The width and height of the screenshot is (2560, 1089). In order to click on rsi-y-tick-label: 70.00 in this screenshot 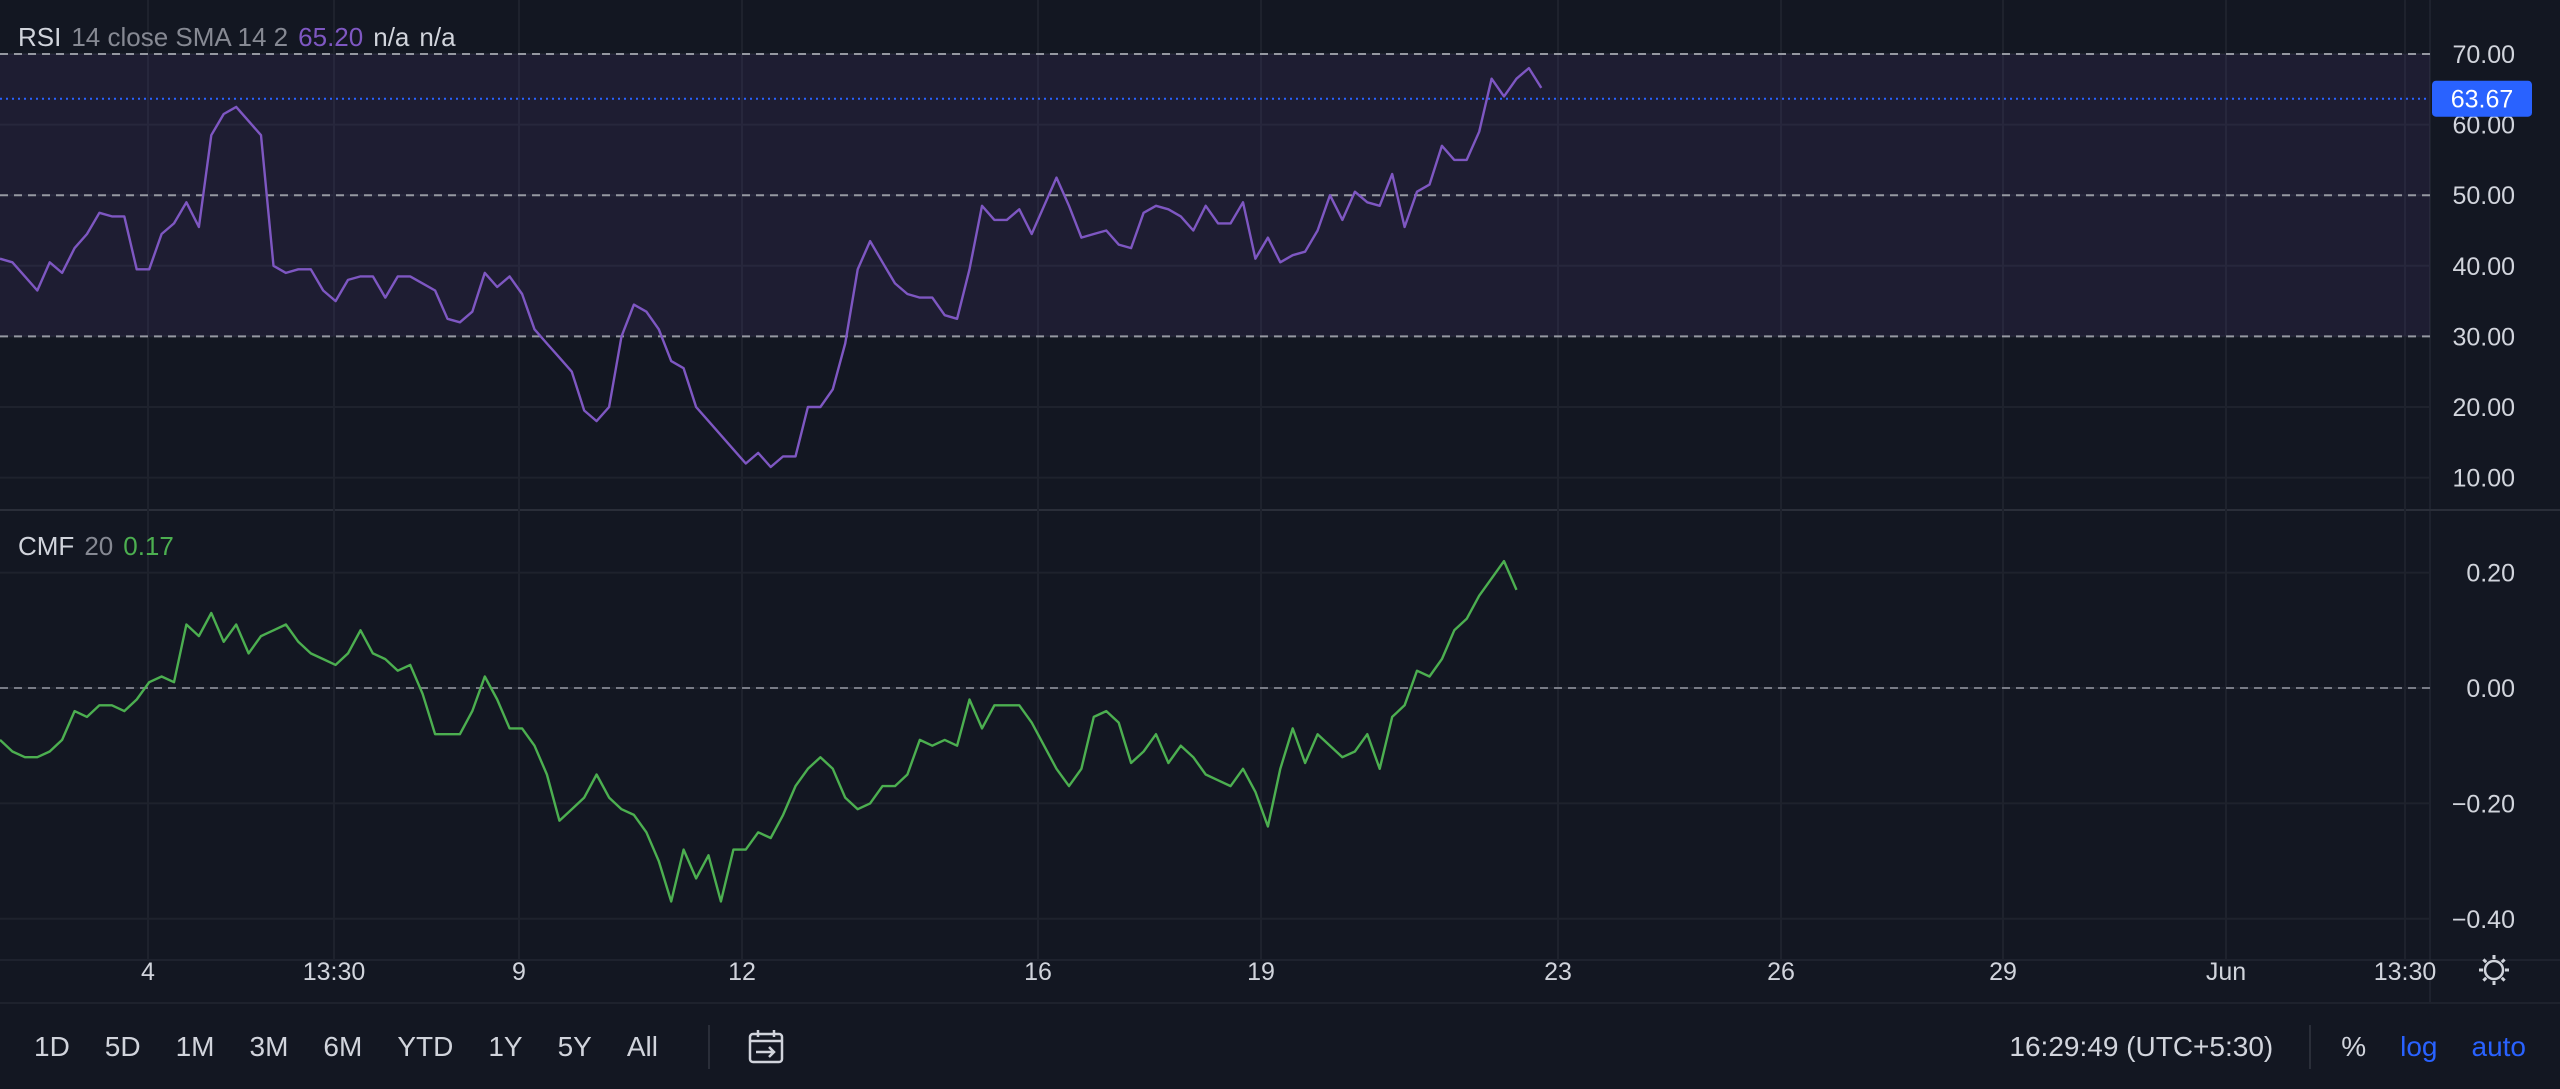, I will do `click(2483, 55)`.